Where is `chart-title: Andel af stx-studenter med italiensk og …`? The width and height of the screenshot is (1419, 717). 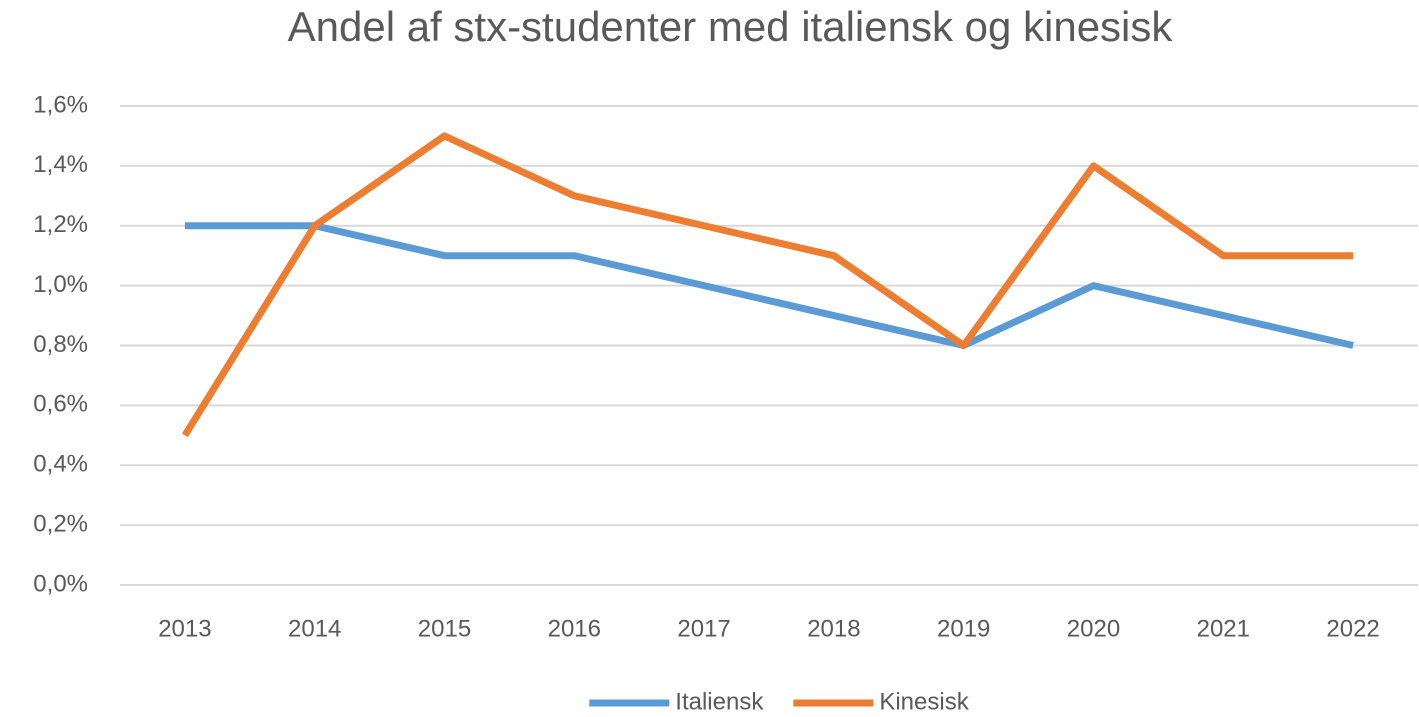
chart-title: Andel af stx-studenter med italiensk og … is located at coordinates (731, 26).